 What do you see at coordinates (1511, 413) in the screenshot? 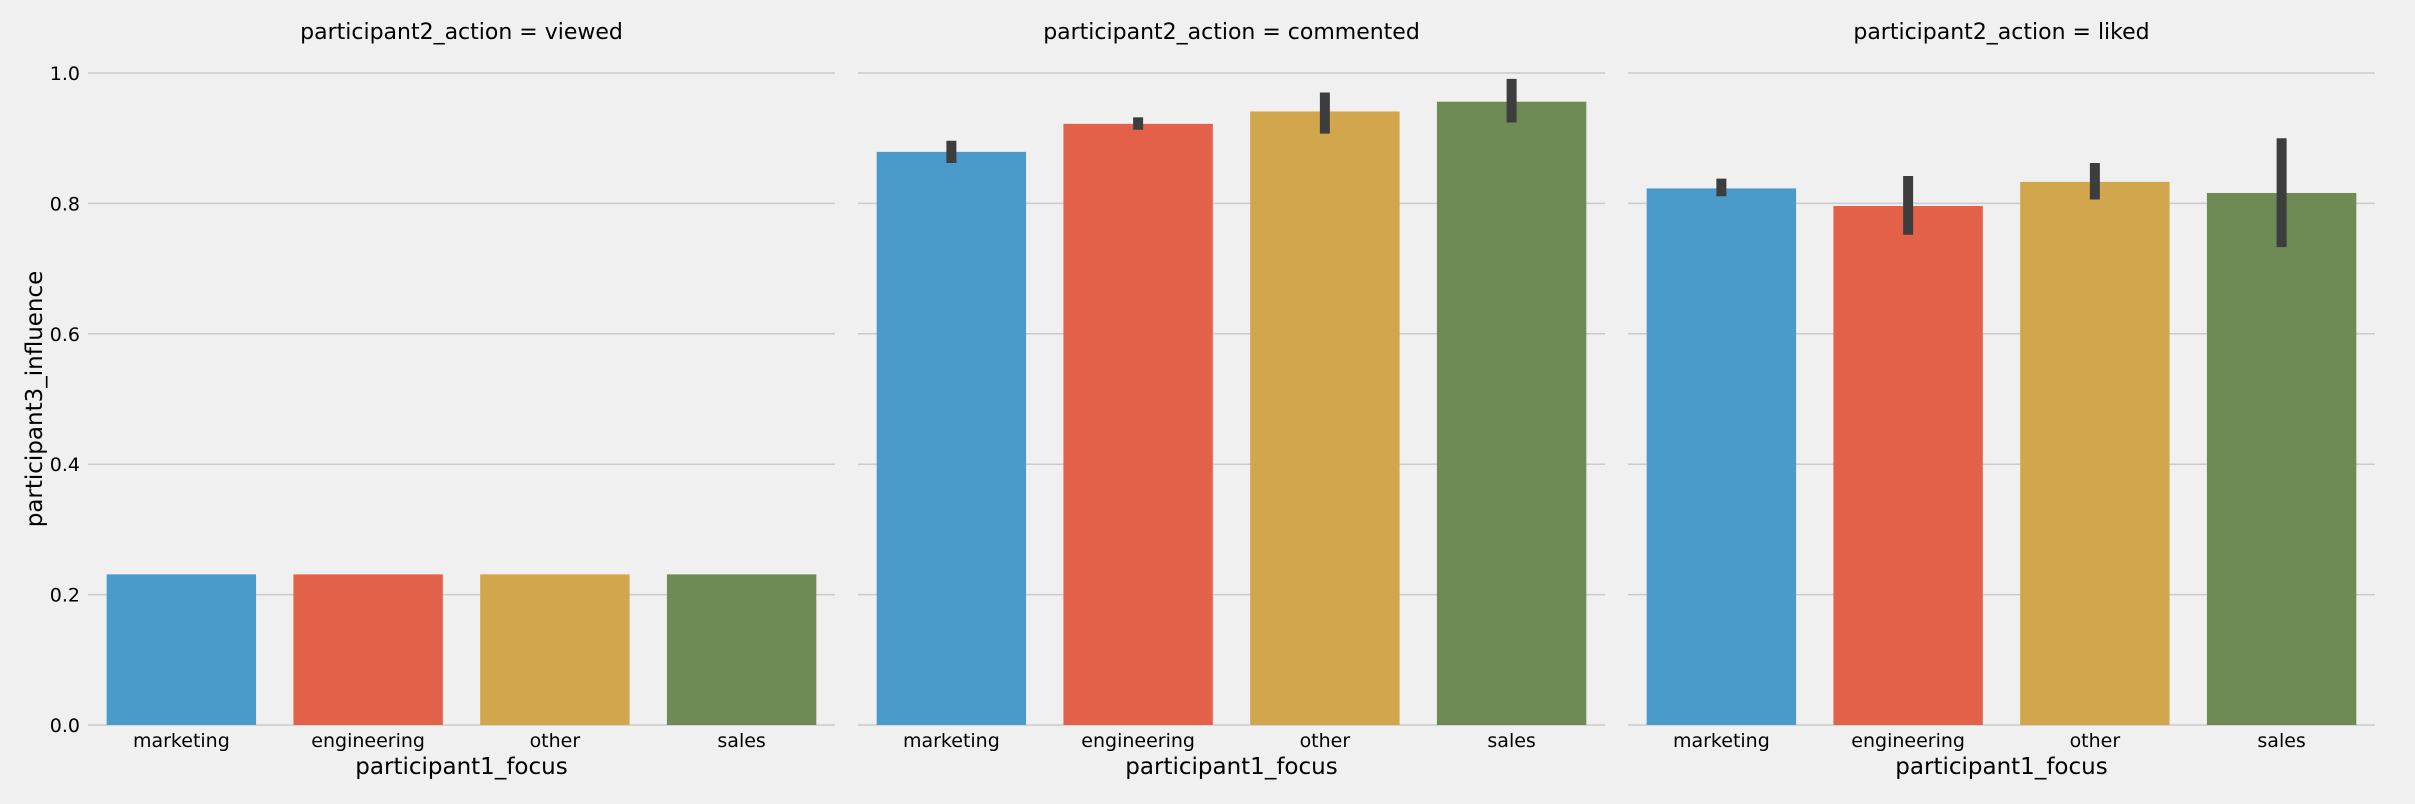
I see `bar-1-sales` at bounding box center [1511, 413].